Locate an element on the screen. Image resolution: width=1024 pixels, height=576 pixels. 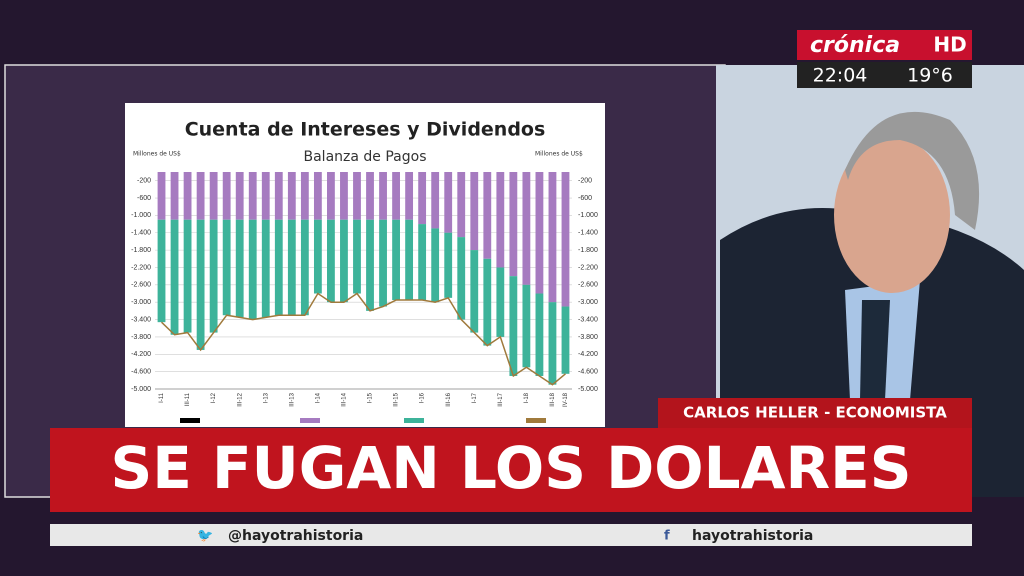
headline: SE FUGAN LOS DOLARES is located at coordinates (510, 468).